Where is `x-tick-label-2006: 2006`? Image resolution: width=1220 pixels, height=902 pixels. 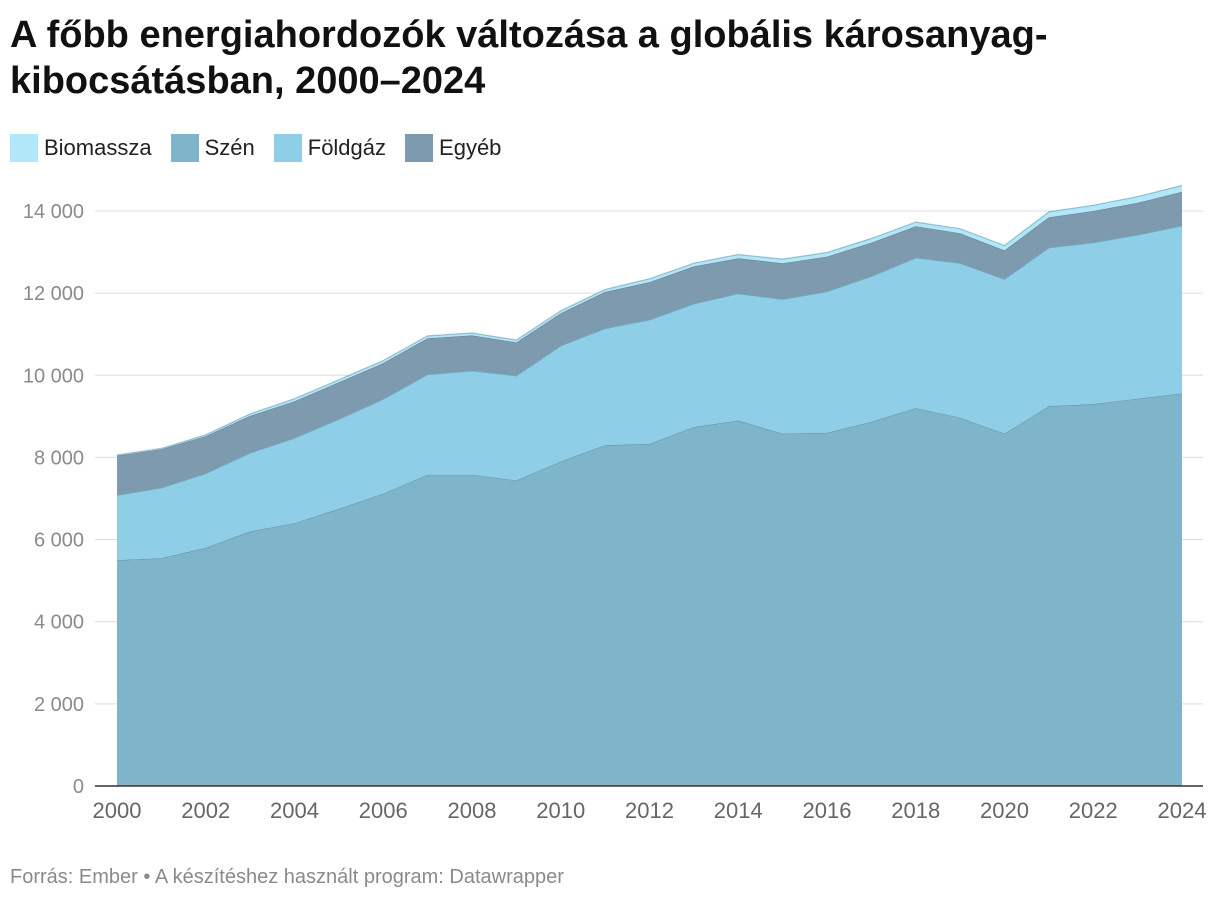 x-tick-label-2006: 2006 is located at coordinates (383, 810).